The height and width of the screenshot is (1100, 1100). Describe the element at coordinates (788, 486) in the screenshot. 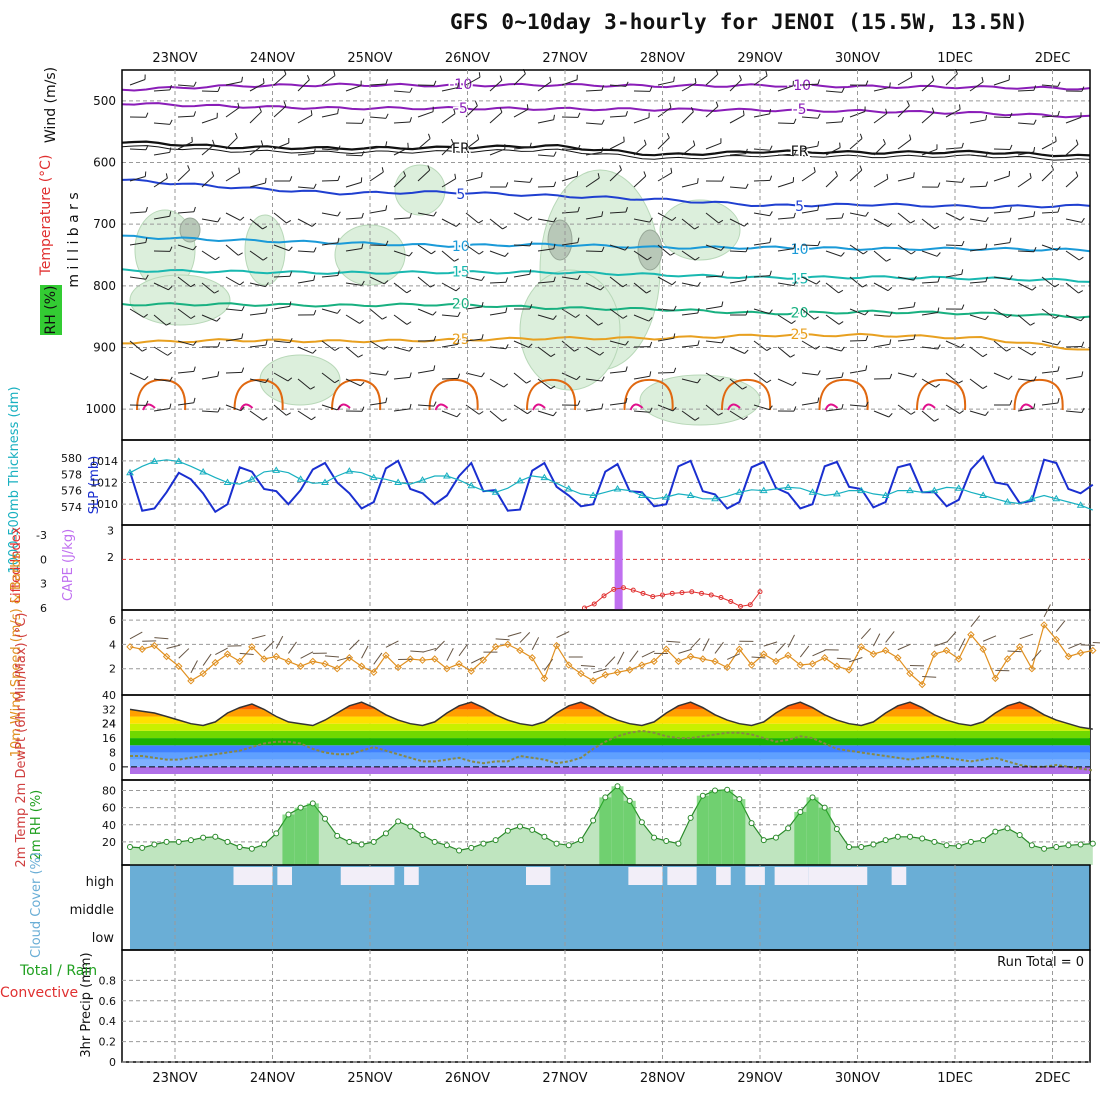

I see `thickness-point` at that location.